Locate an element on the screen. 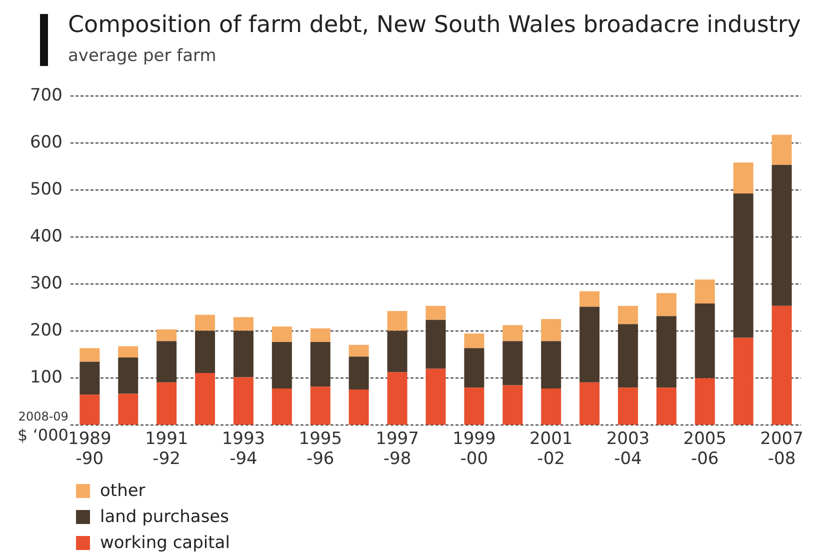  legend-label: land purchases is located at coordinates (165, 517).